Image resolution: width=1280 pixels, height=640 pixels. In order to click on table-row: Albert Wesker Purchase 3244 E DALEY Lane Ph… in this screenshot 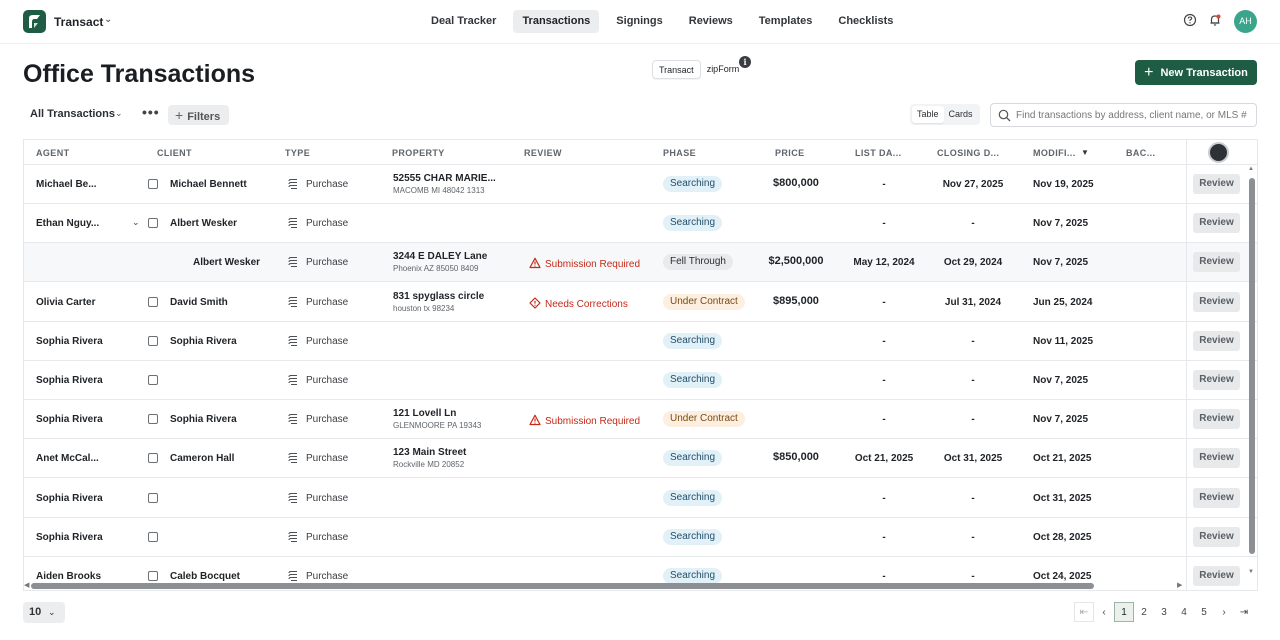, I will do `click(640, 263)`.